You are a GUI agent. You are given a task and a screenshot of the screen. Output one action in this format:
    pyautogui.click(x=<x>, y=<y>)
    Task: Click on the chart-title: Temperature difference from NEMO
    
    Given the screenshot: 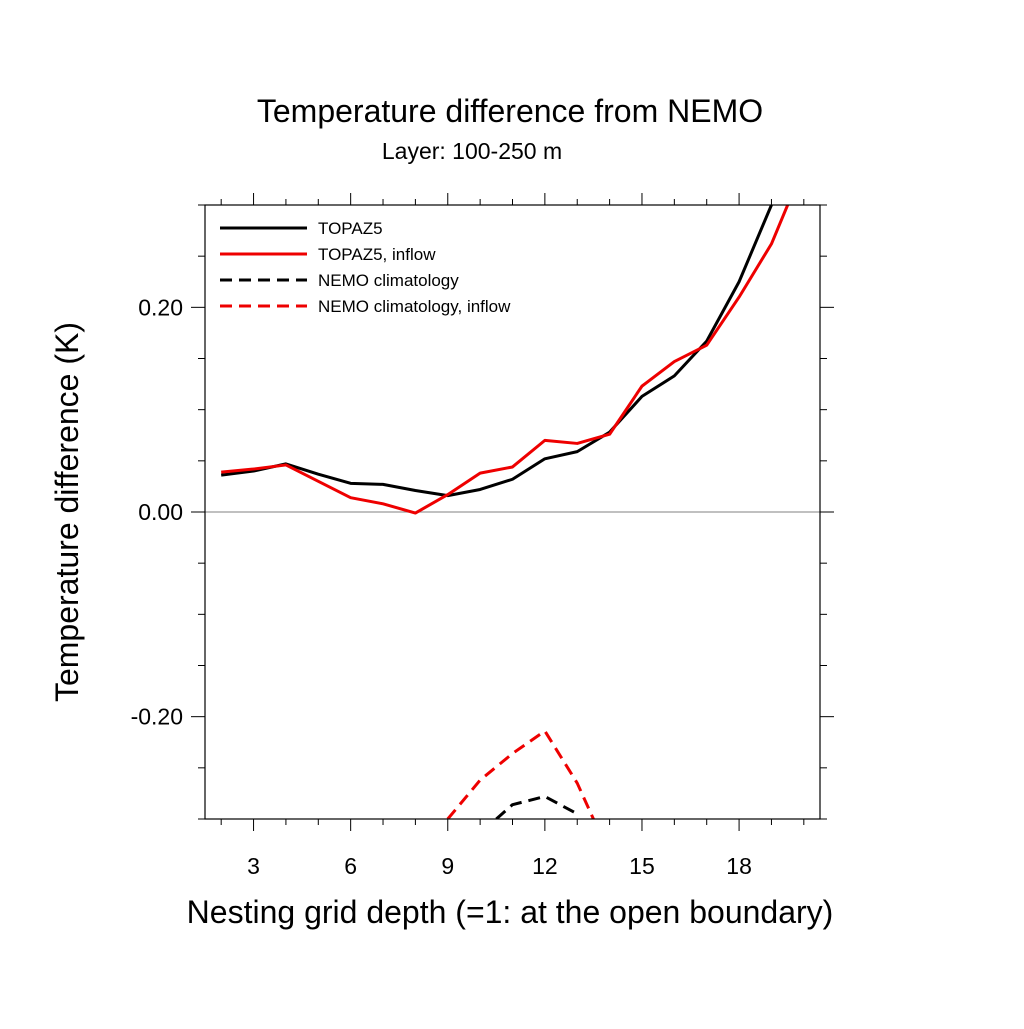 What is the action you would take?
    pyautogui.click(x=510, y=111)
    